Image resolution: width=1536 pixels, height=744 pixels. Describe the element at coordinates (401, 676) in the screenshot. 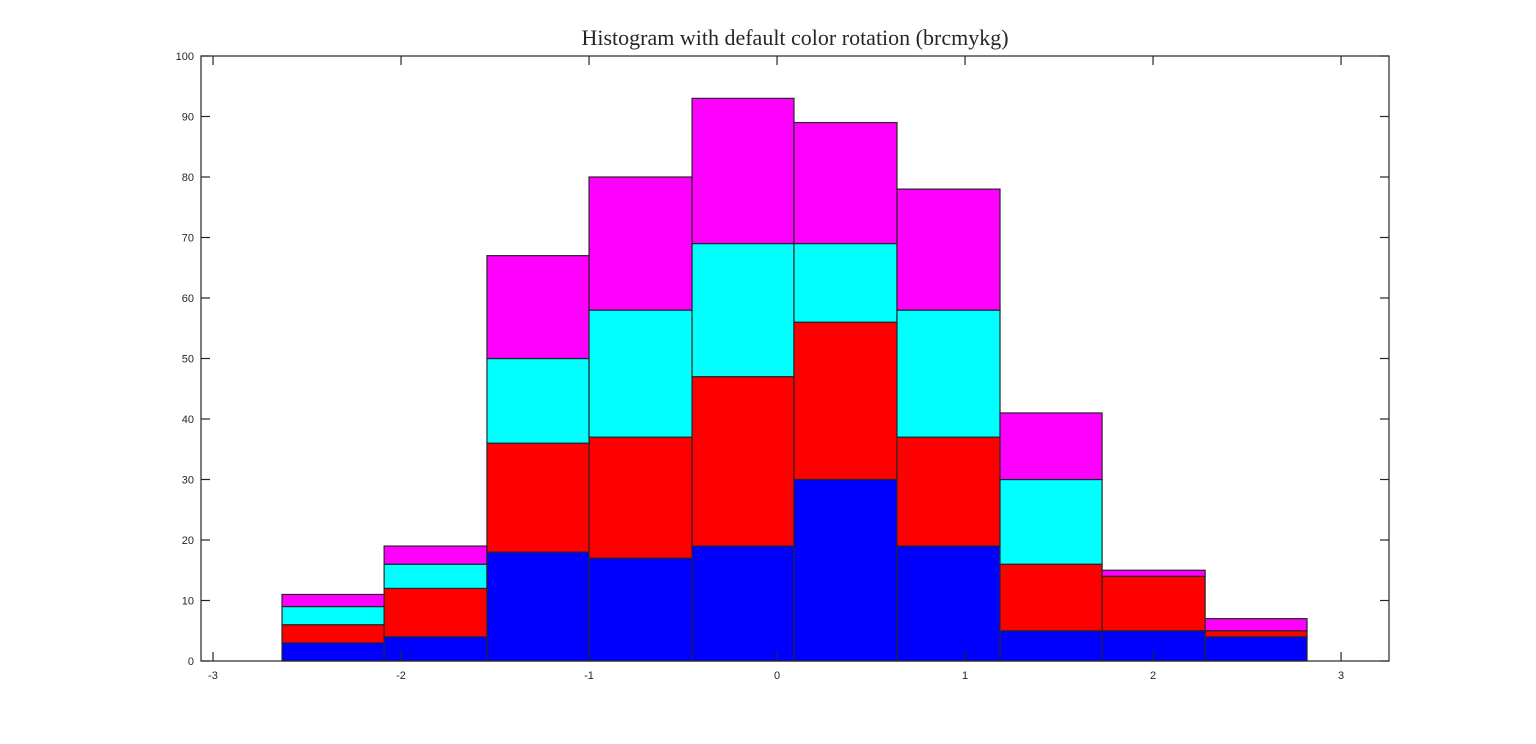

I see `x-tick-label: -2` at that location.